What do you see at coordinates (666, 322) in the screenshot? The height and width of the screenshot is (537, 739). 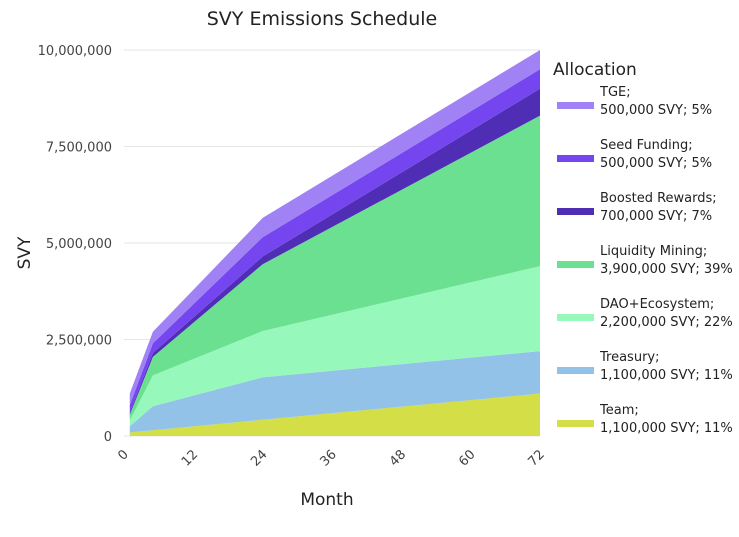 I see `legend-detail: 2,200,000 SVY; 22%` at bounding box center [666, 322].